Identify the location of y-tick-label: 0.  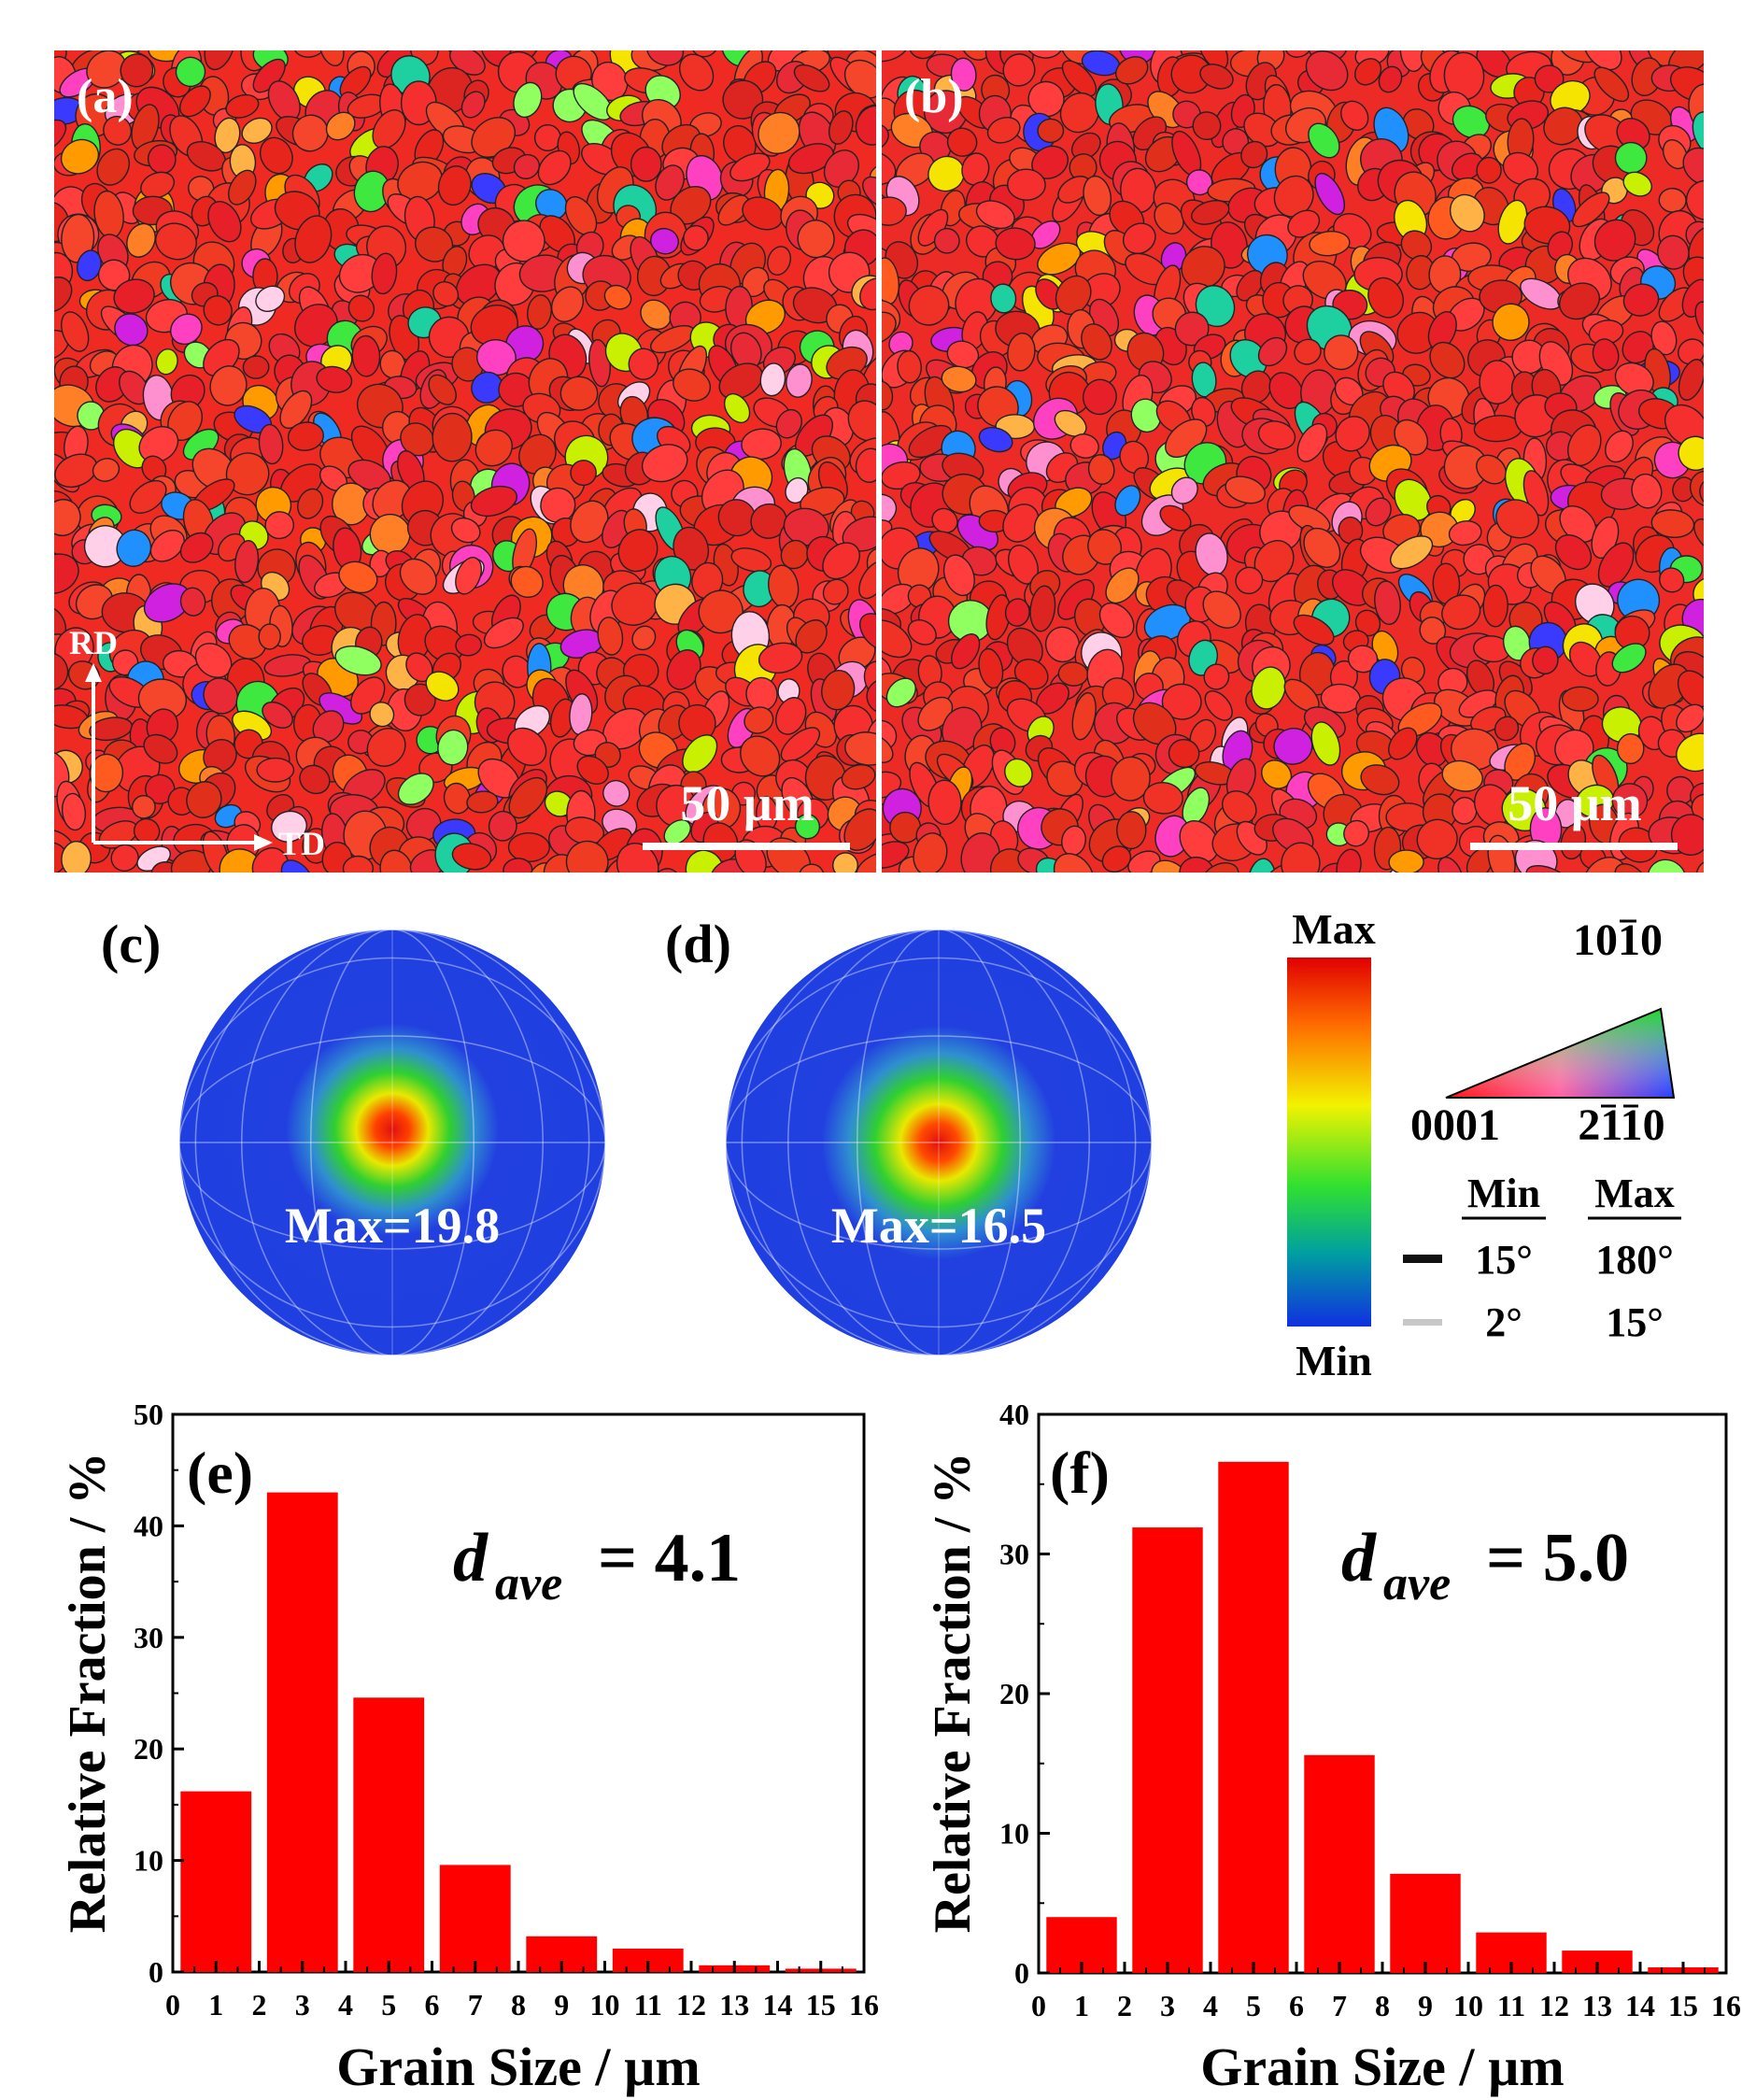
(1022, 1973).